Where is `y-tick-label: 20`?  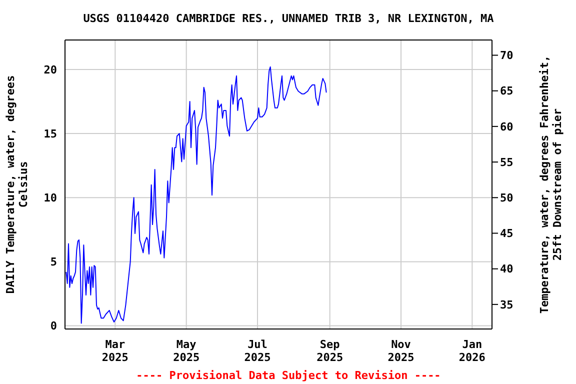 y-tick-label: 20 is located at coordinates (50, 69).